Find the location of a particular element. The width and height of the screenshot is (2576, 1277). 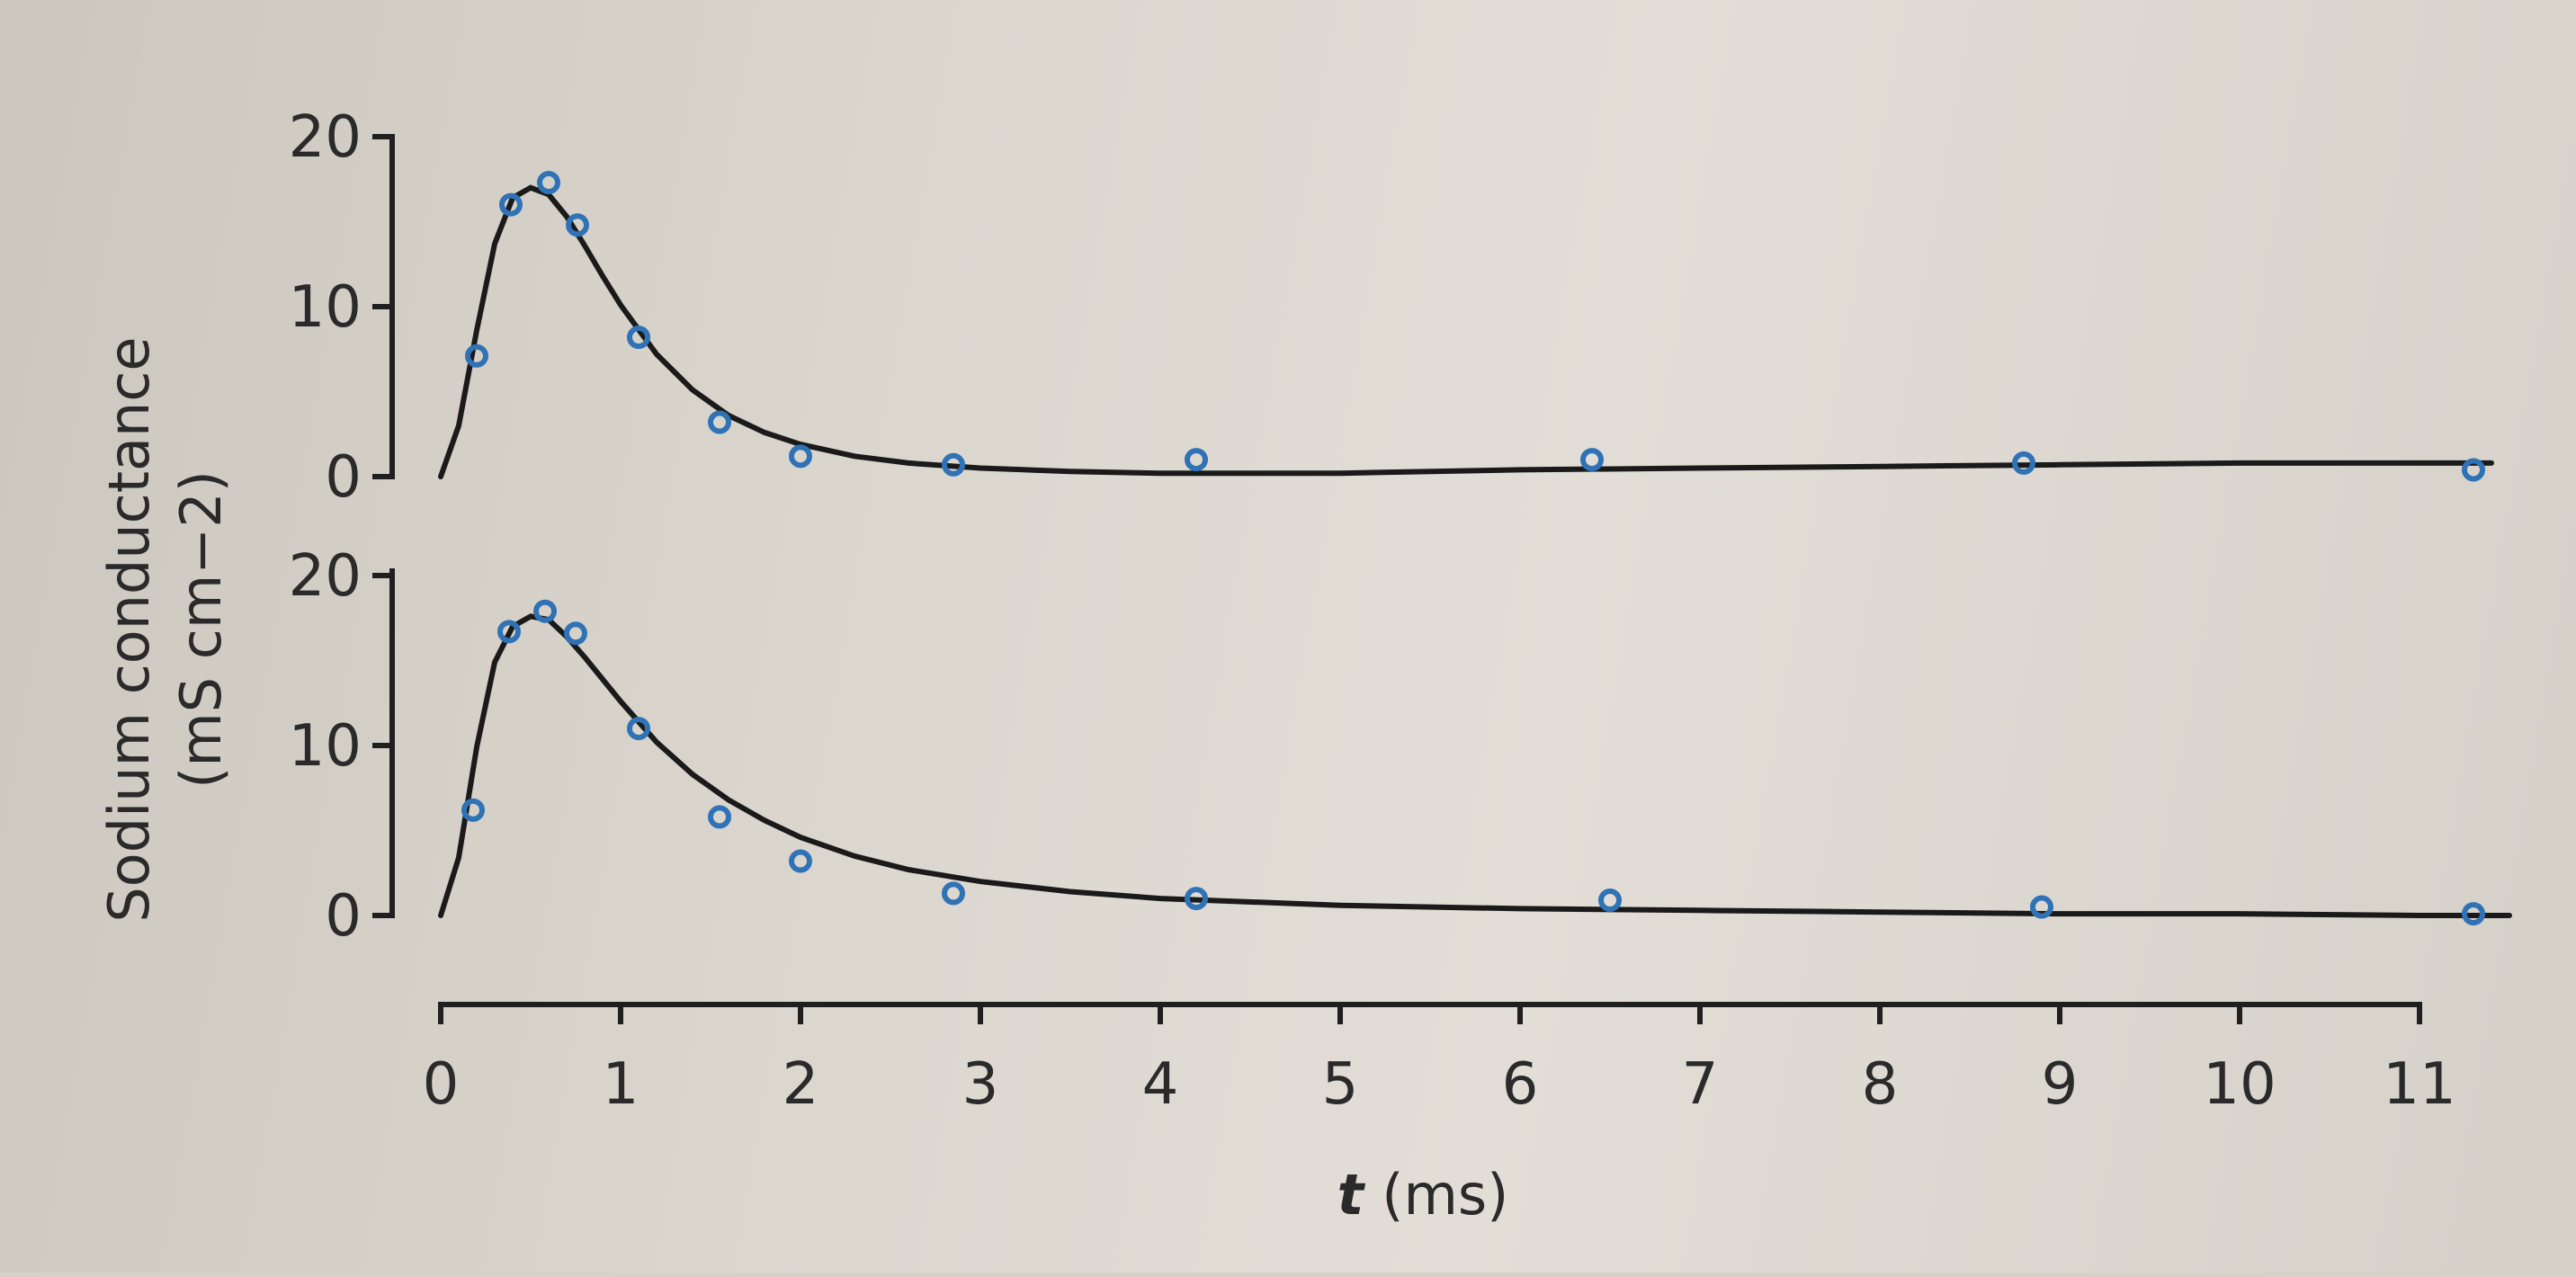

x-tick-label-10: 10 is located at coordinates (2239, 1084).